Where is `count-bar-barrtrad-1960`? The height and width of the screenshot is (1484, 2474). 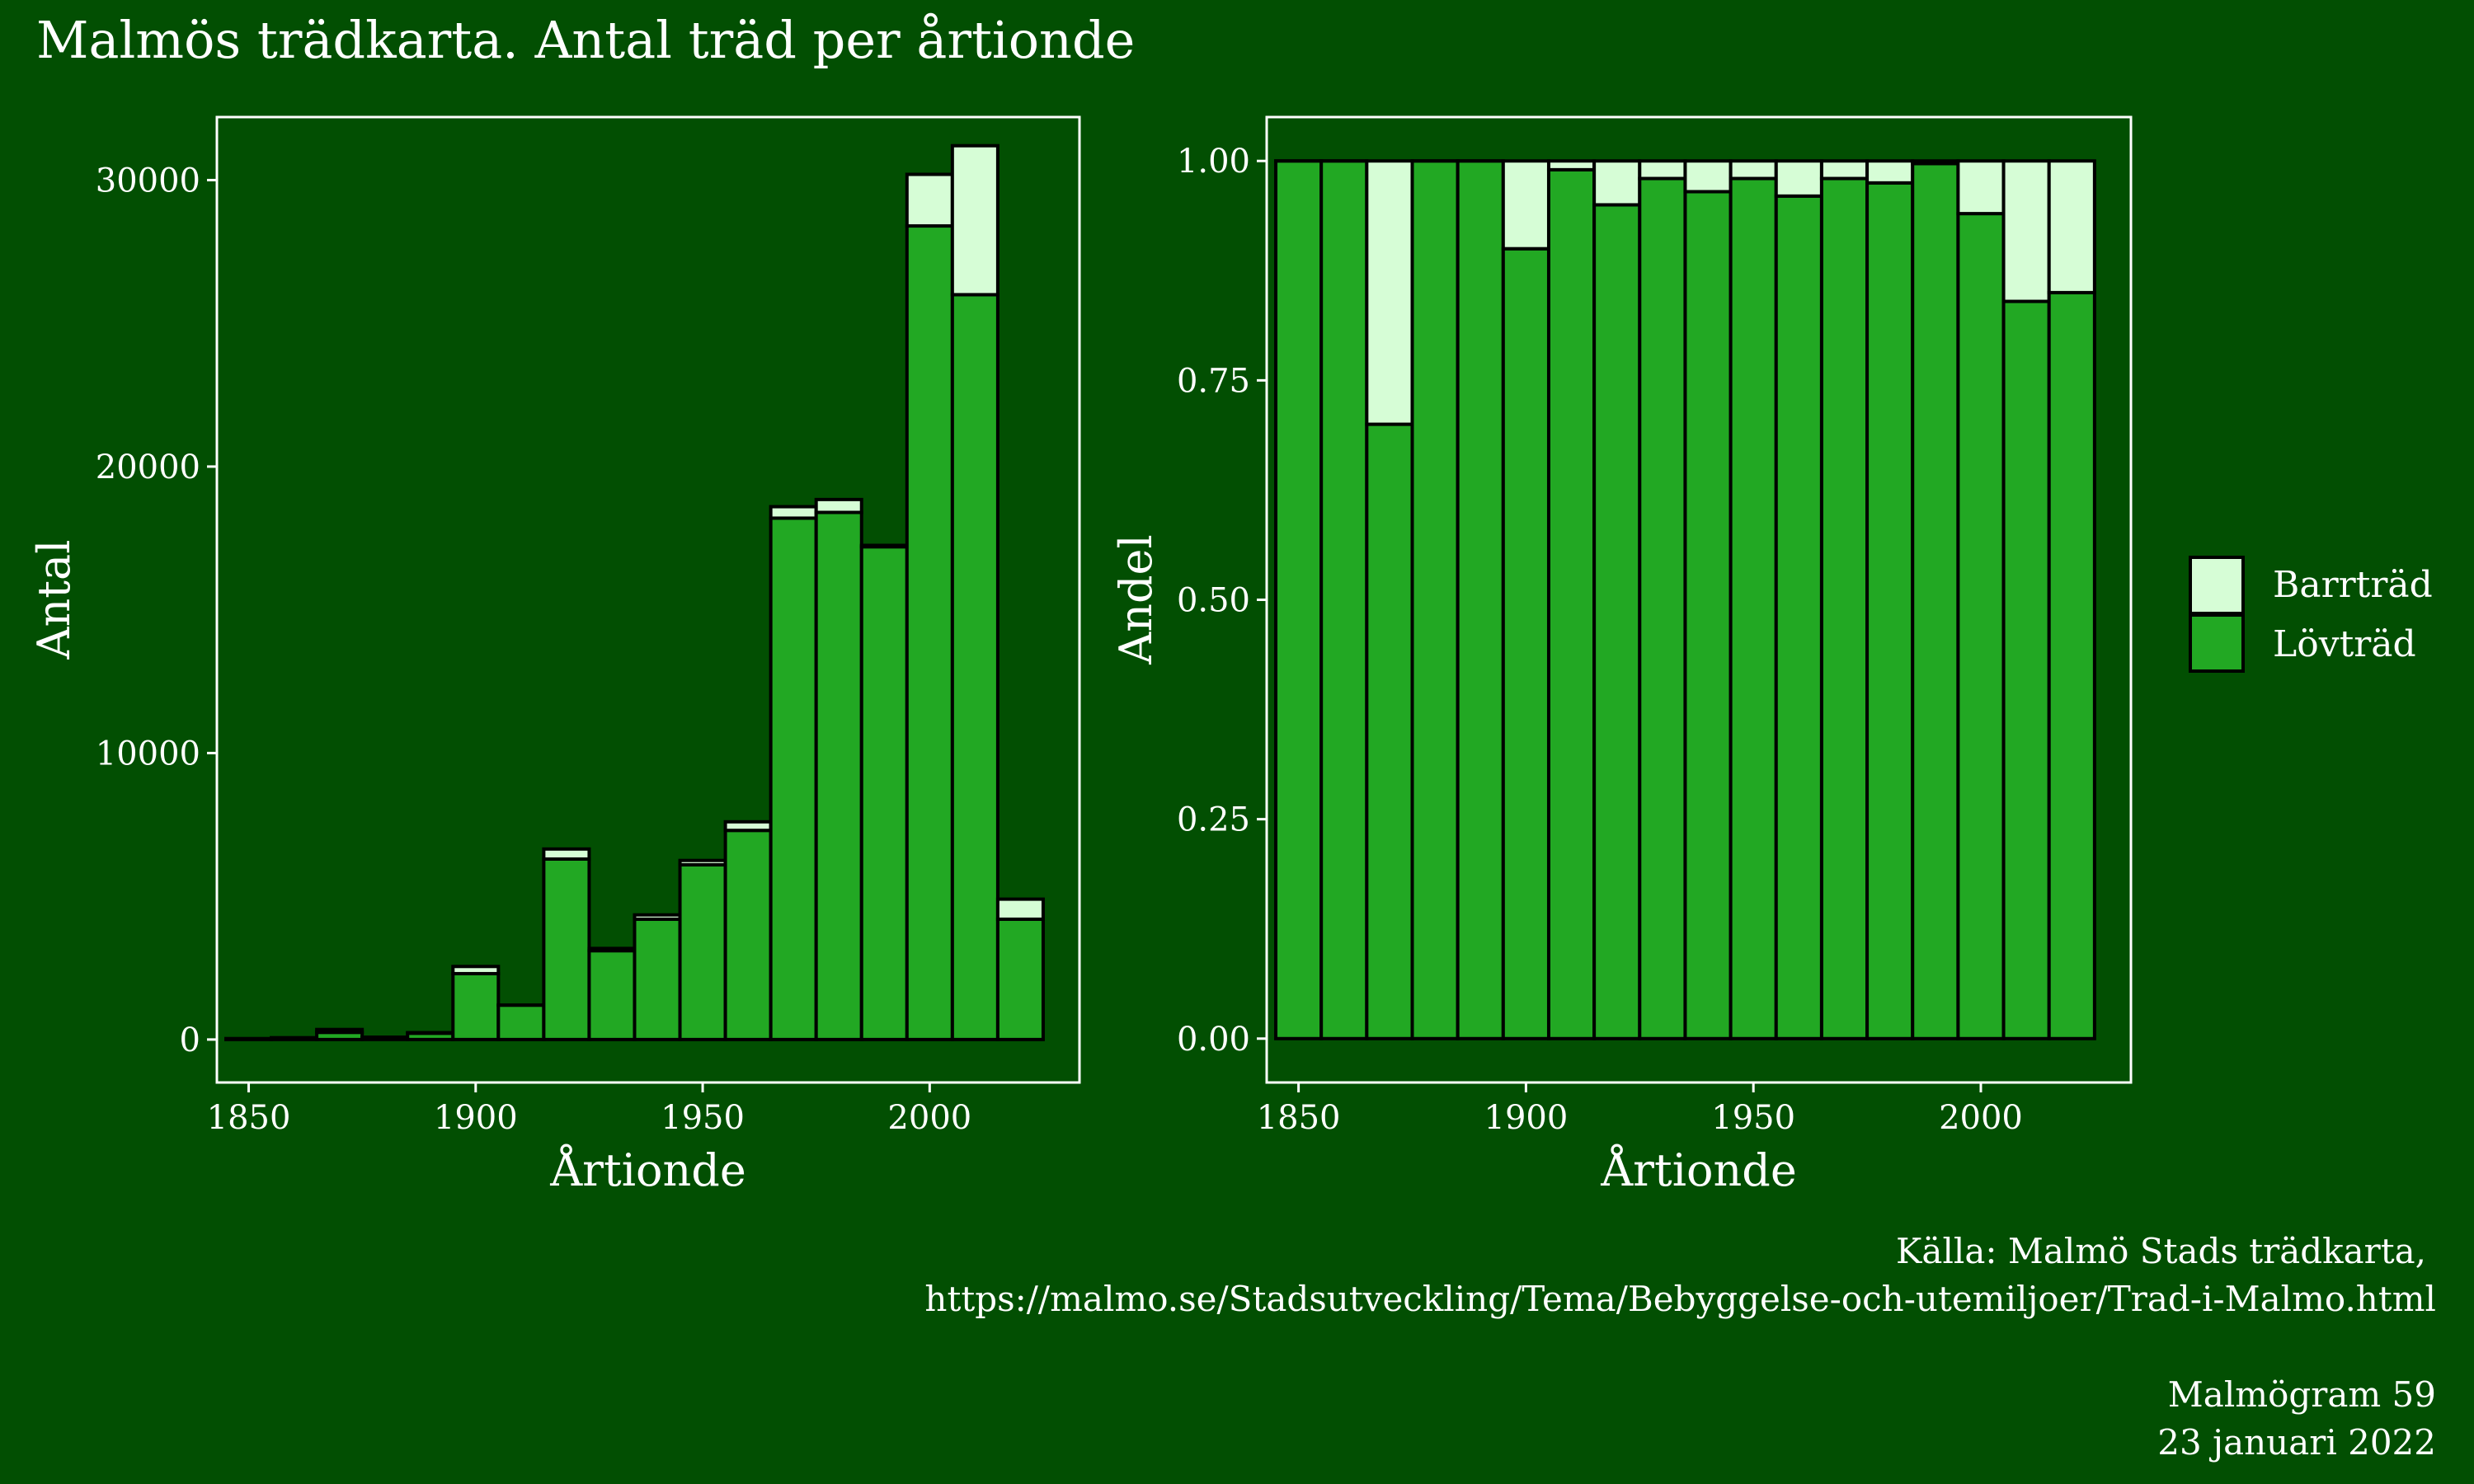
count-bar-barrtrad-1960 is located at coordinates (748, 826).